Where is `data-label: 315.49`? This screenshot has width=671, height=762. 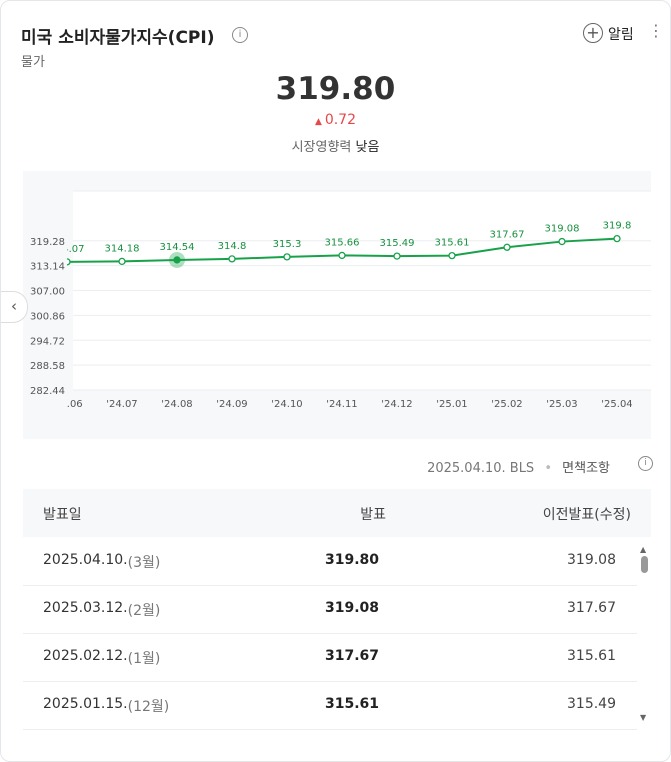
data-label: 315.49 is located at coordinates (397, 243).